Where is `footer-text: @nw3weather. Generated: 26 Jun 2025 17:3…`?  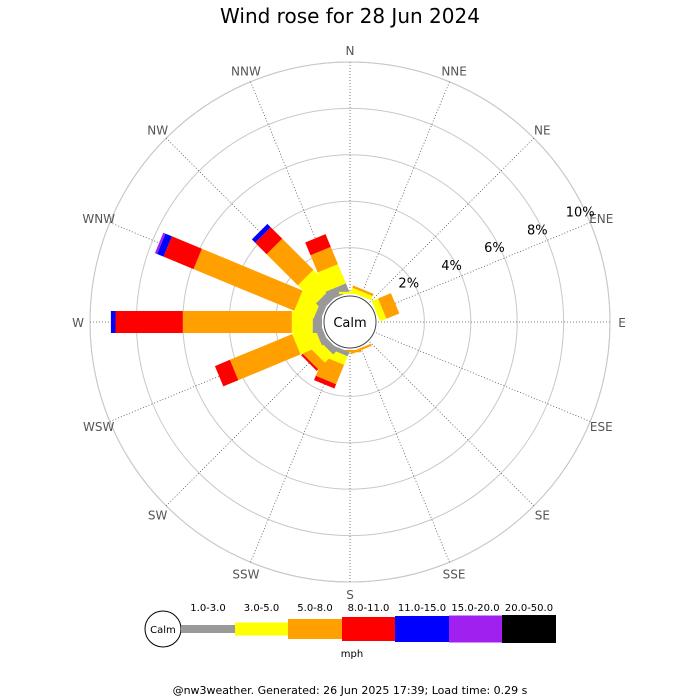
footer-text: @nw3weather. Generated: 26 Jun 2025 17:3… is located at coordinates (350, 690).